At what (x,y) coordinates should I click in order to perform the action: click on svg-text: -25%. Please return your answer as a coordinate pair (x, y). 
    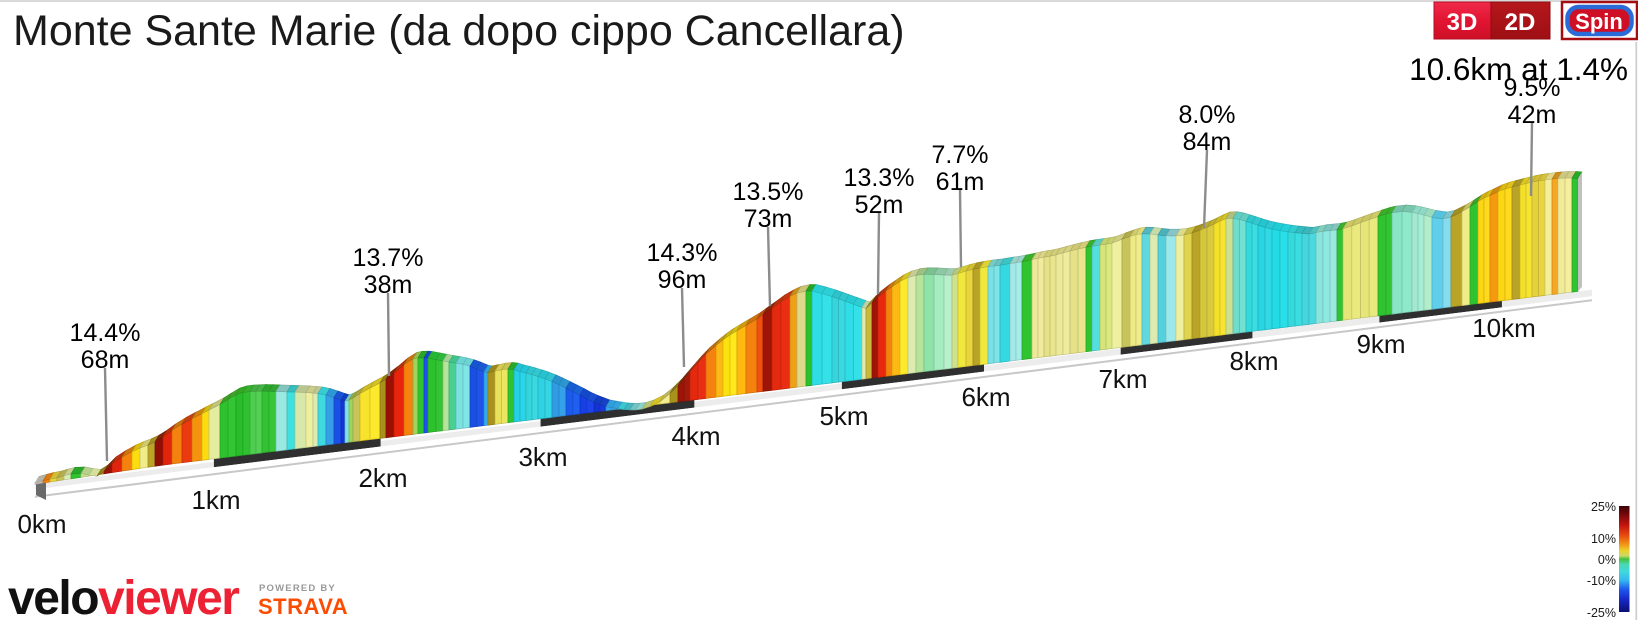
    Looking at the image, I should click on (1601, 613).